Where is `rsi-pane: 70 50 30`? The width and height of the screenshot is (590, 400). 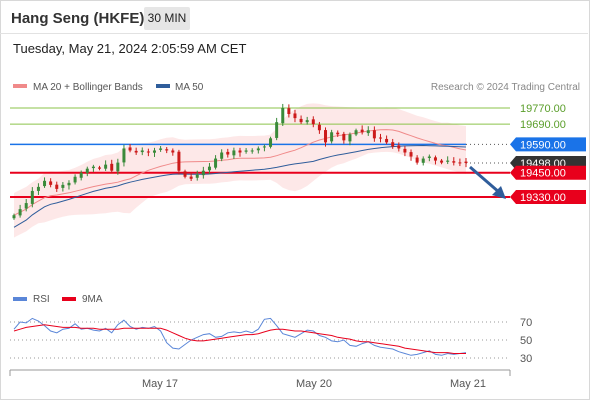
rsi-pane: 70 50 30 is located at coordinates (271, 341).